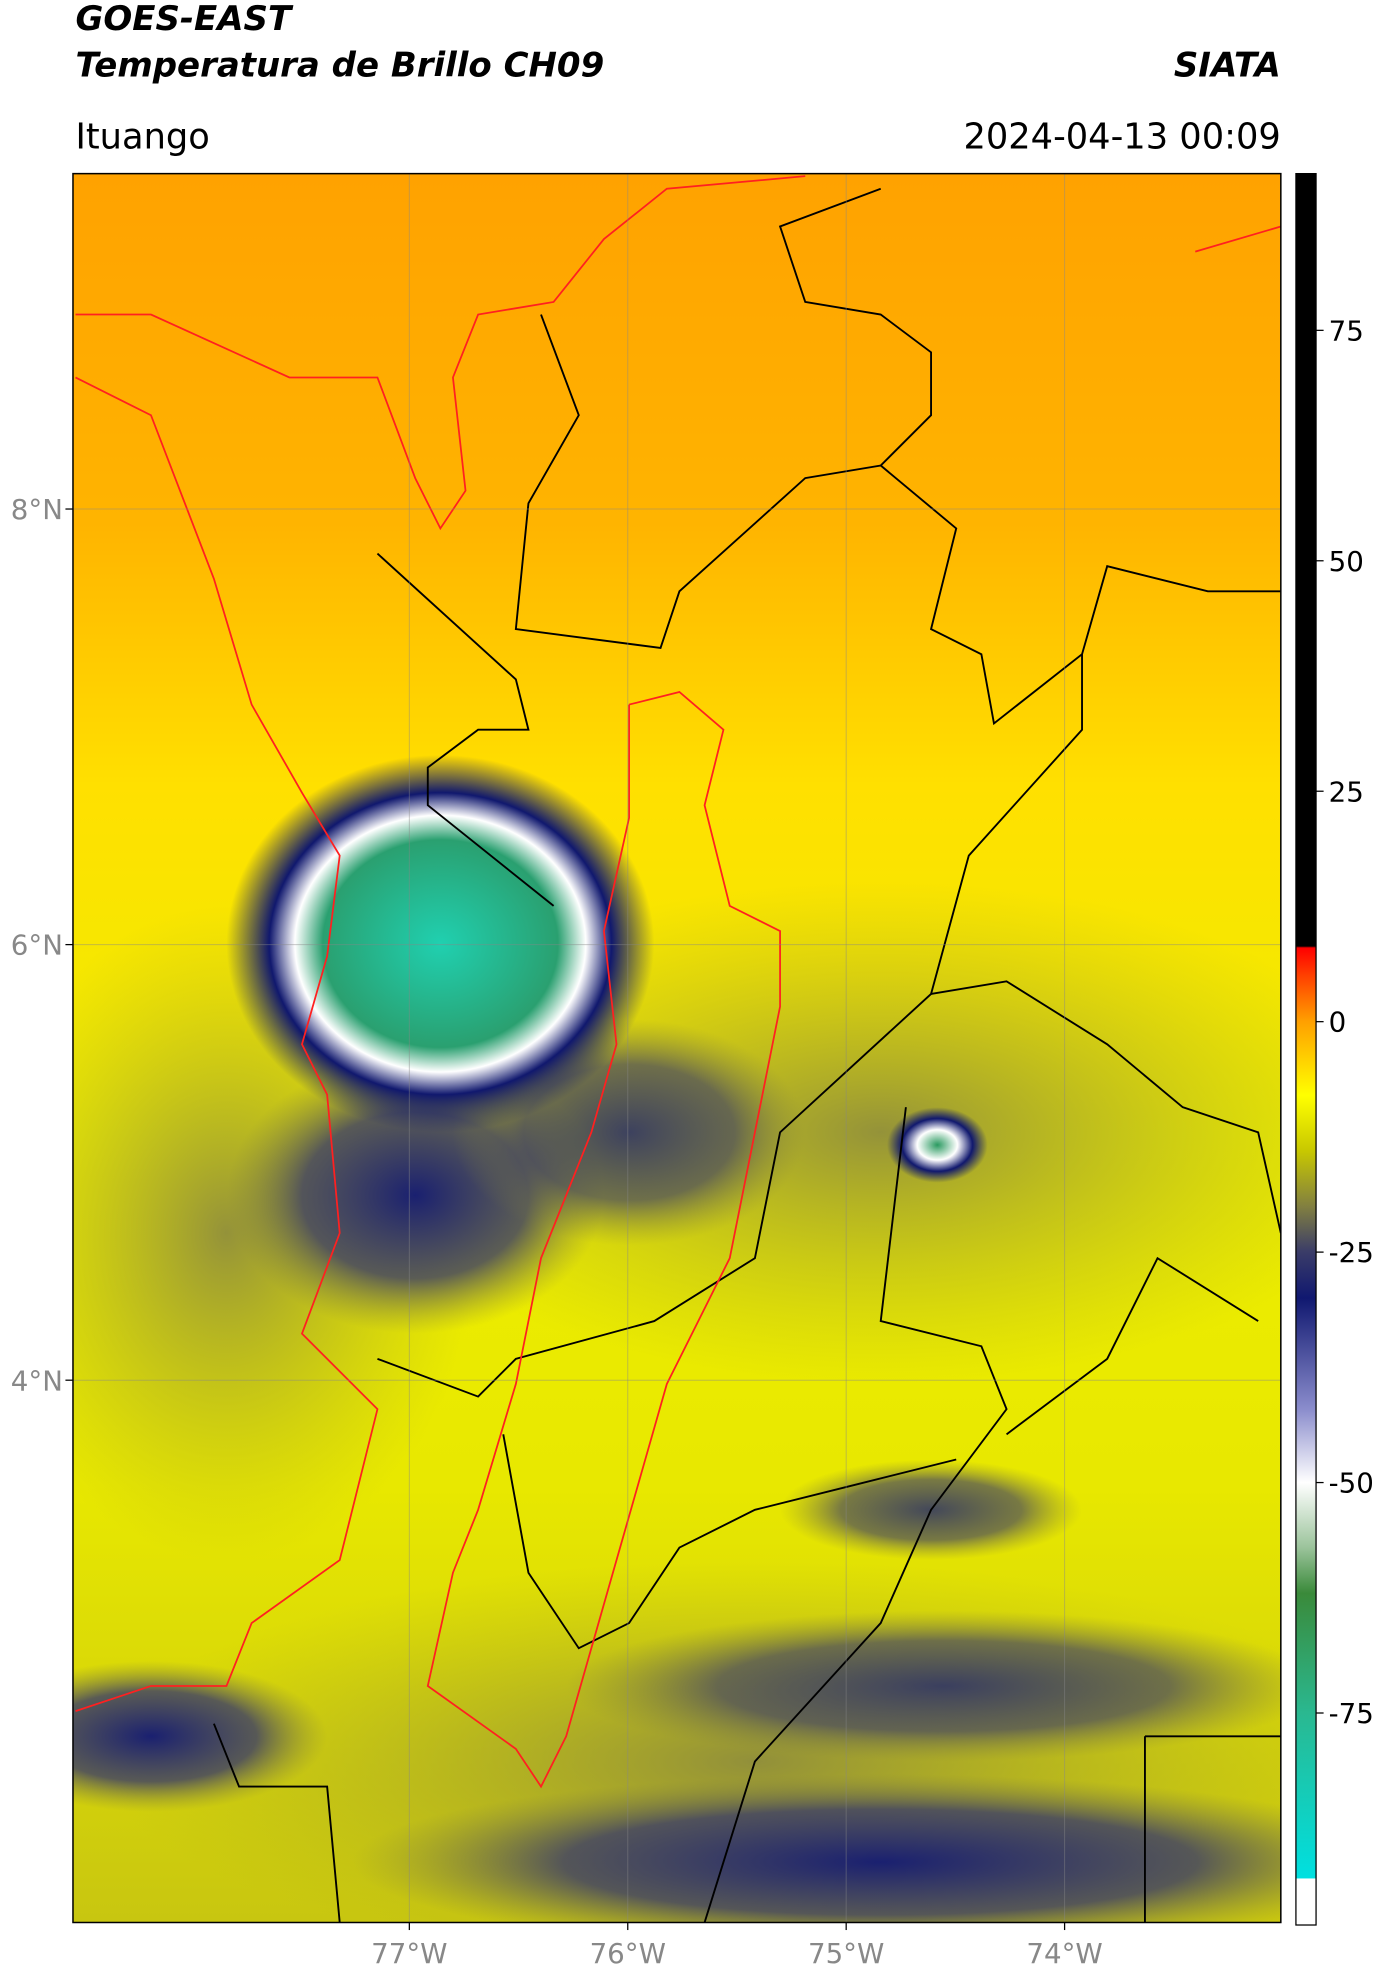 This screenshot has width=1384, height=1981. Describe the element at coordinates (37, 1380) in the screenshot. I see `y-tick-label: 4°N` at that location.